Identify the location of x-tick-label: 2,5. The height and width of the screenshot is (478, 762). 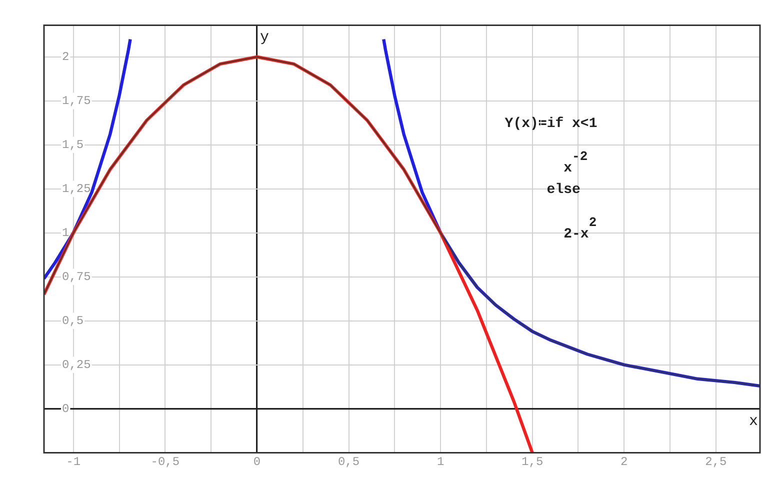
(716, 462).